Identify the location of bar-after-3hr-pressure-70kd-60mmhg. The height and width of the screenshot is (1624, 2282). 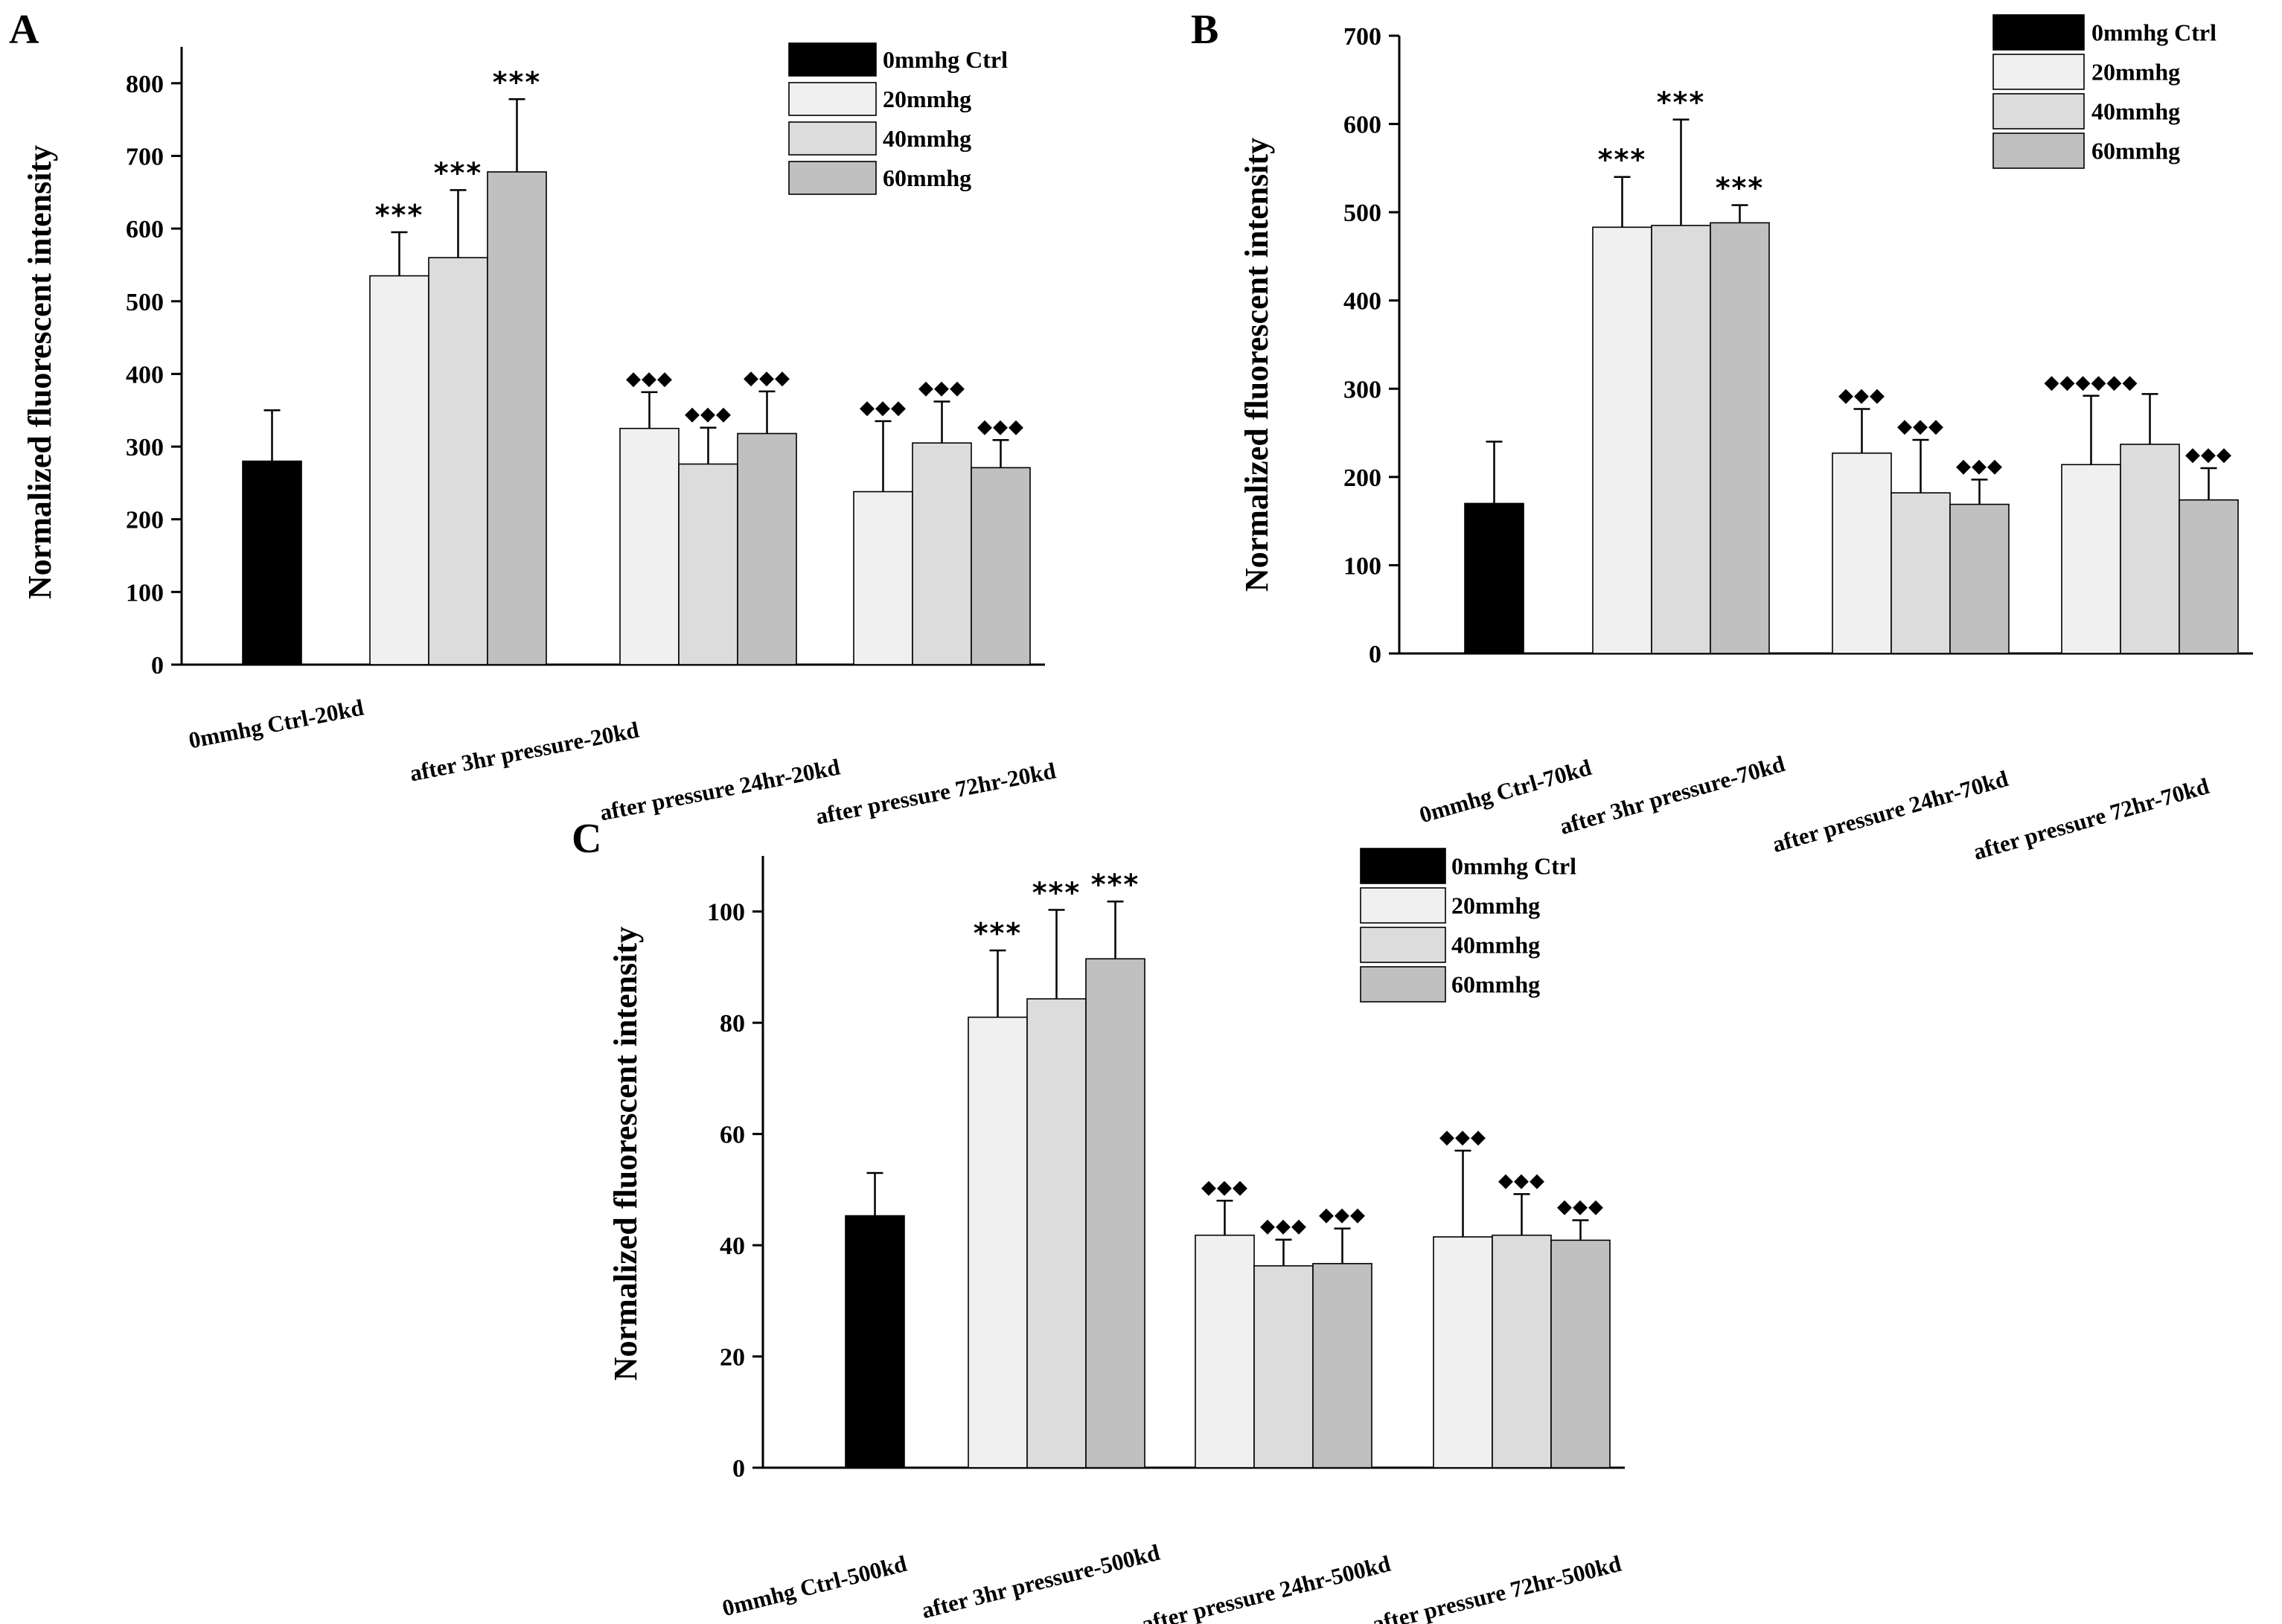
(1740, 438).